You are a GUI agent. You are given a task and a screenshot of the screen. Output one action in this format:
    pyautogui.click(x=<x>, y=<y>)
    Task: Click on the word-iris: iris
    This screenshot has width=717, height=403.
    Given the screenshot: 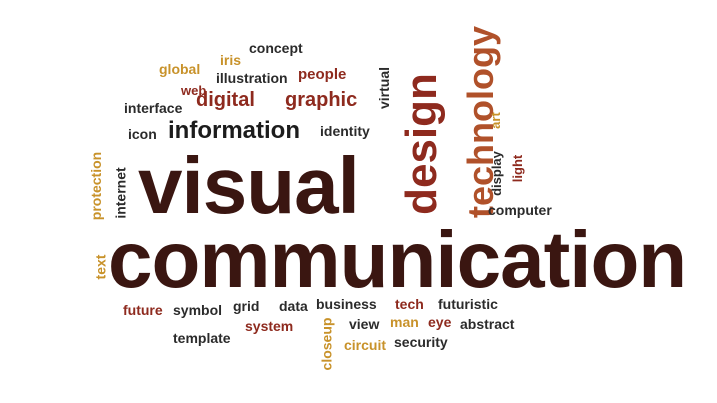 What is the action you would take?
    pyautogui.click(x=231, y=60)
    